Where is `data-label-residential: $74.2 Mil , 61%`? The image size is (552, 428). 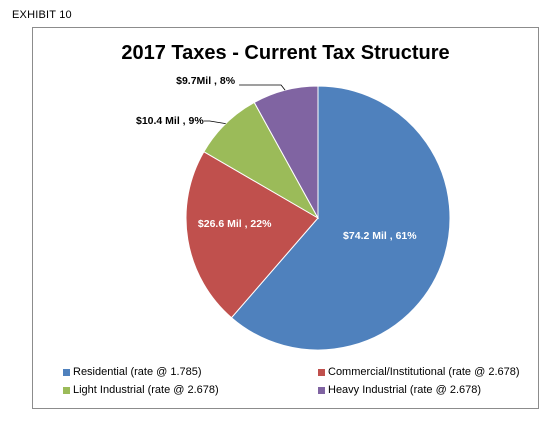
data-label-residential: $74.2 Mil , 61% is located at coordinates (380, 236).